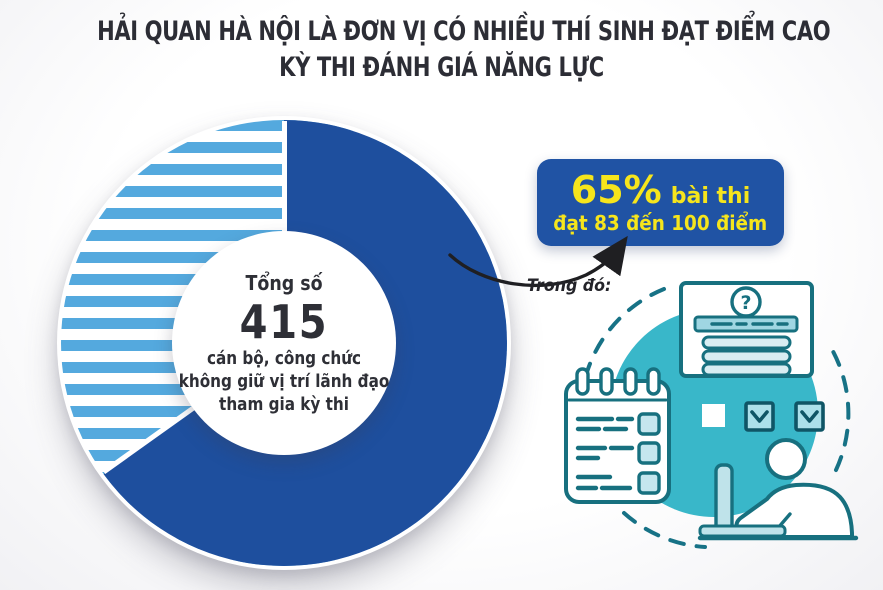  I want to click on dashed-circle, so click(718, 418).